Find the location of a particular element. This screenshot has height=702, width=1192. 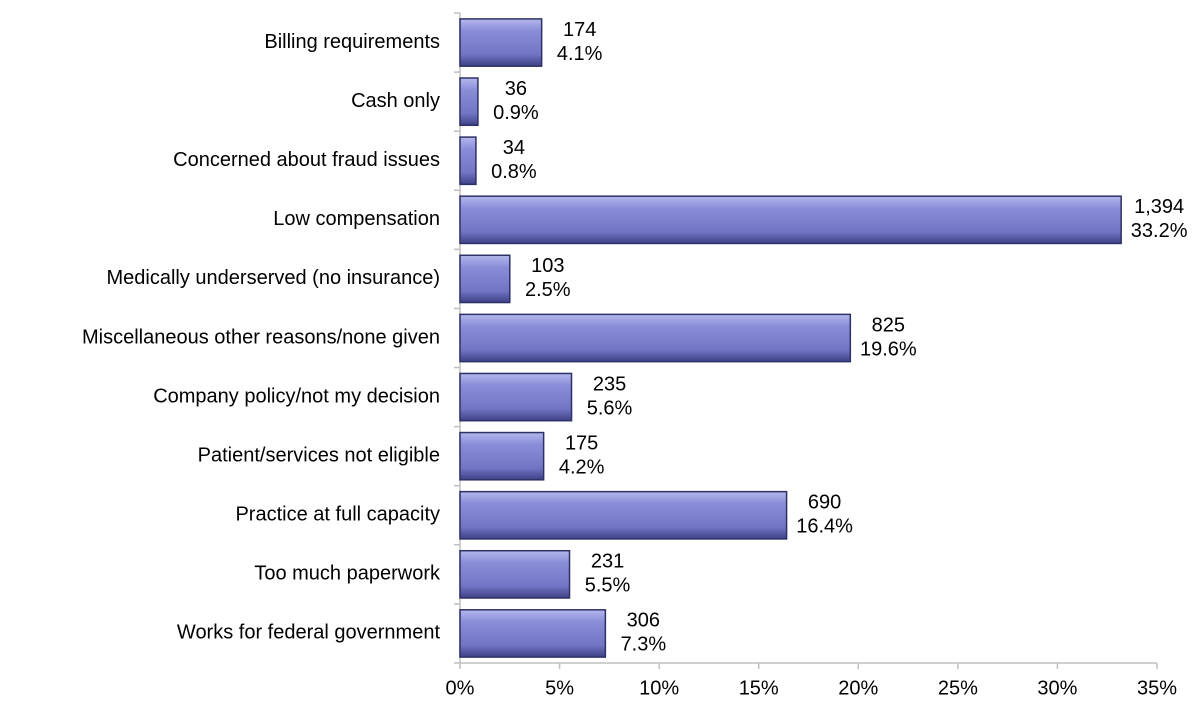

value-label: 5.6% is located at coordinates (610, 408).